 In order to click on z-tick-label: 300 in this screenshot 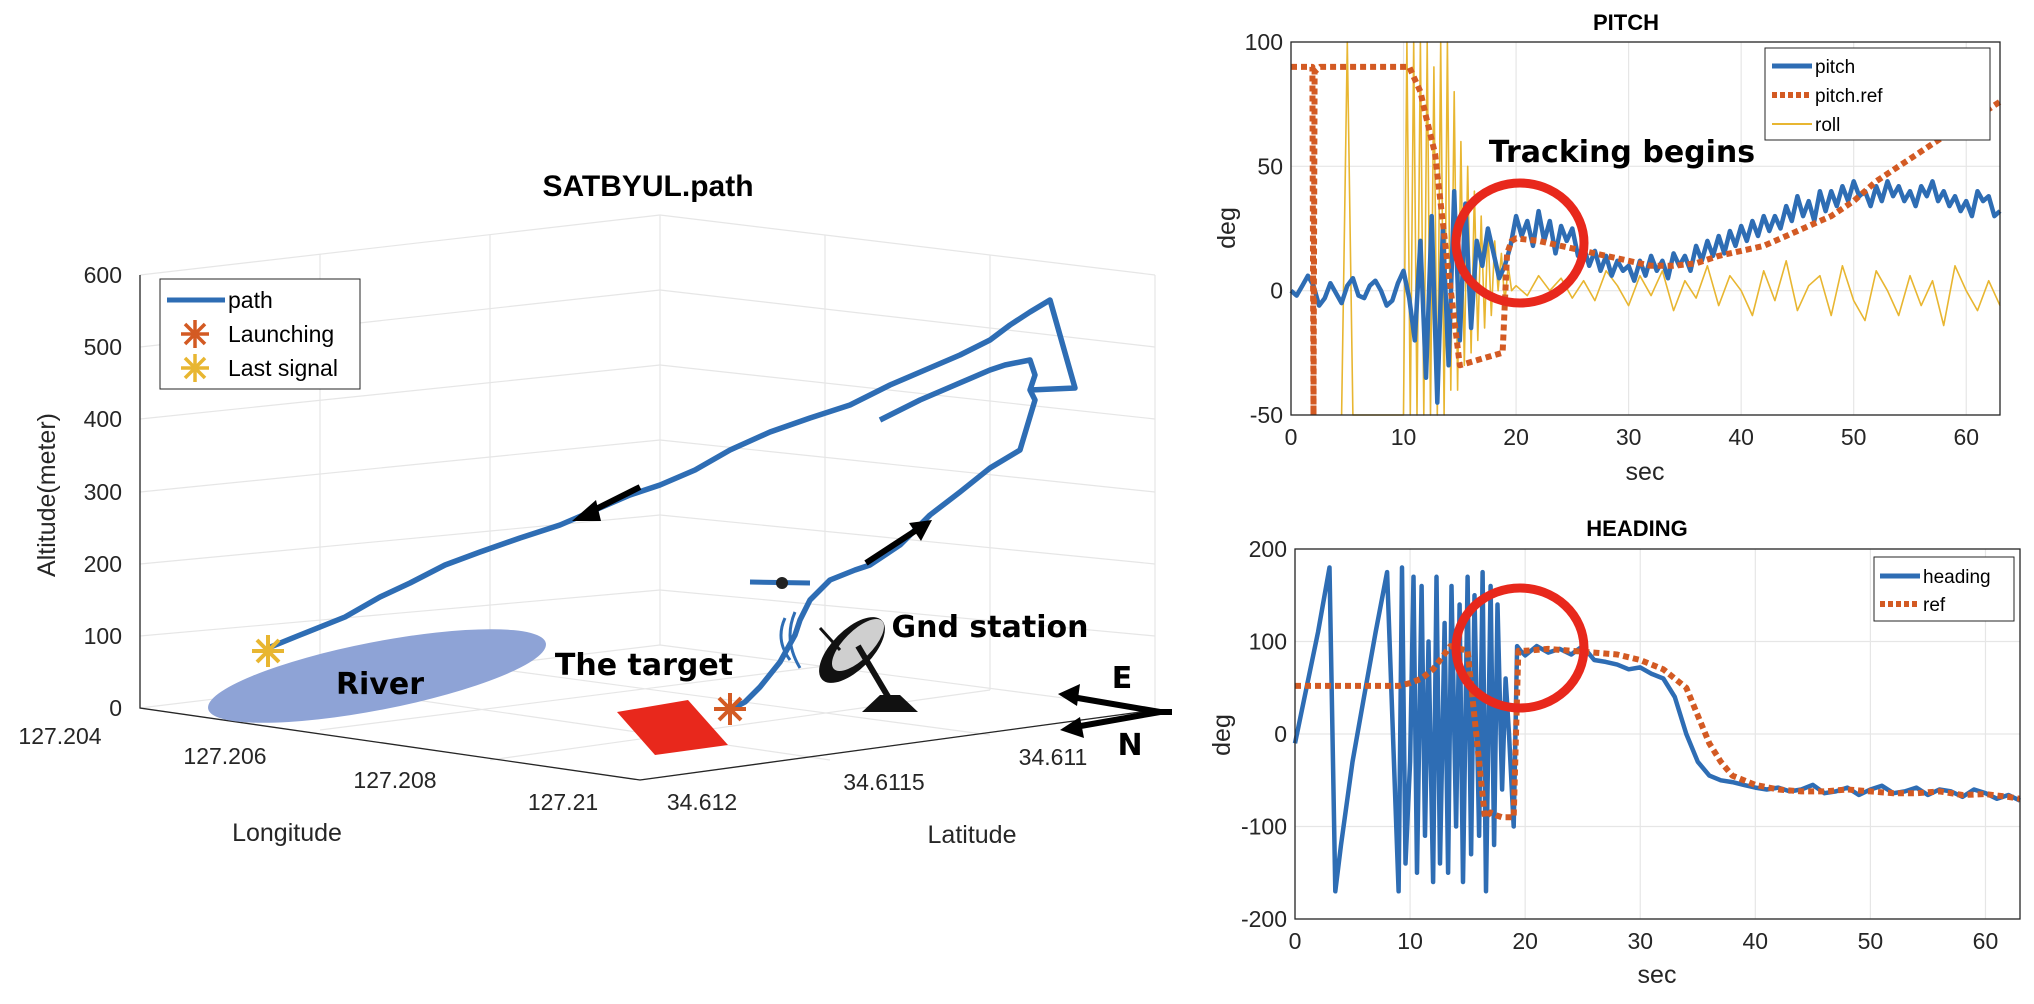, I will do `click(103, 492)`.